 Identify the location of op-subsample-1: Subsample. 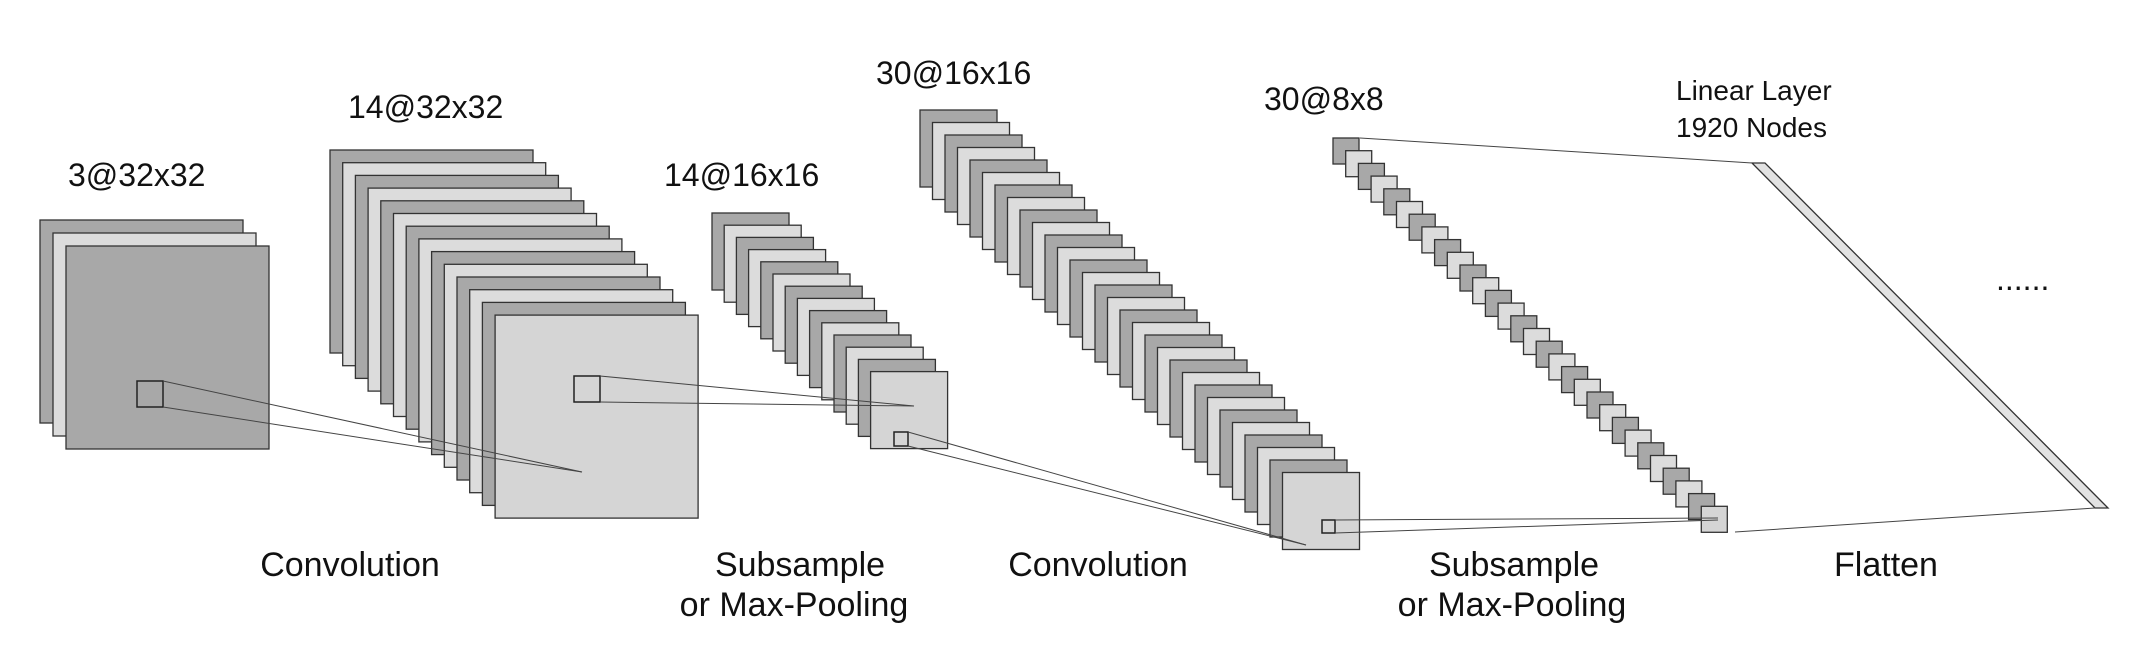
(800, 565).